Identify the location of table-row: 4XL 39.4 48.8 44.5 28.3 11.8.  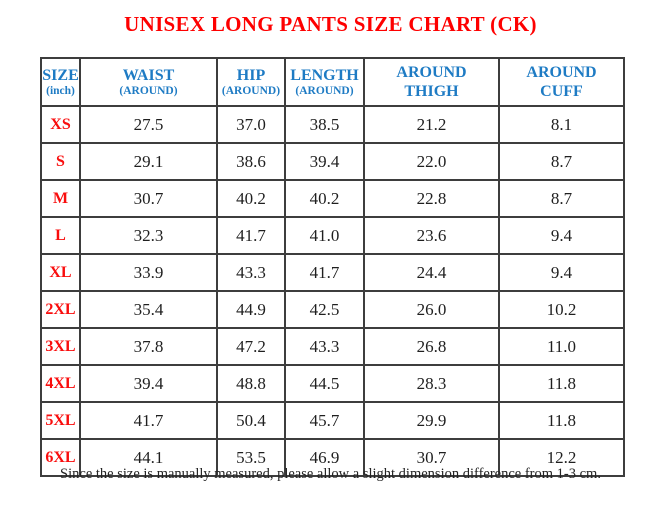
(332, 383).